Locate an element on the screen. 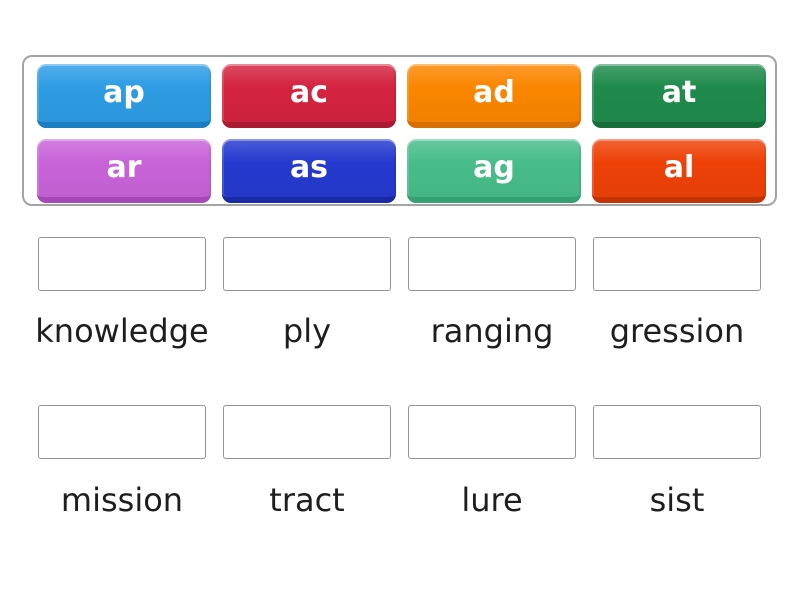 The width and height of the screenshot is (800, 600). word-stem: ranging is located at coordinates (492, 331).